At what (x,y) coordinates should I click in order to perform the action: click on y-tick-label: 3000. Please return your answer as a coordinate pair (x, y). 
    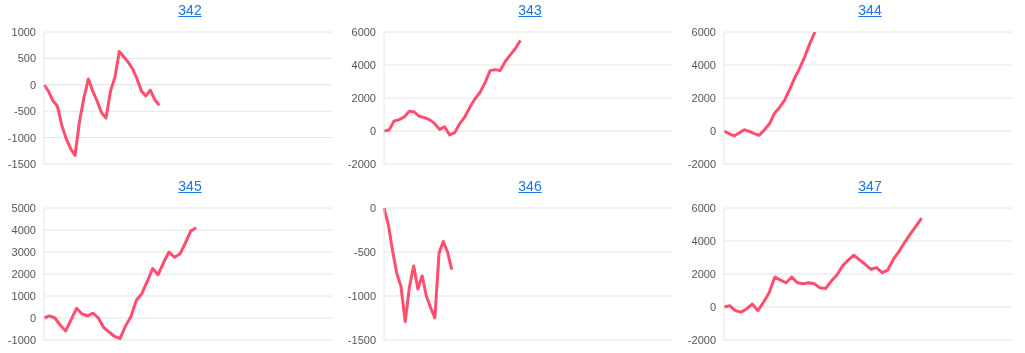
    Looking at the image, I should click on (23, 251).